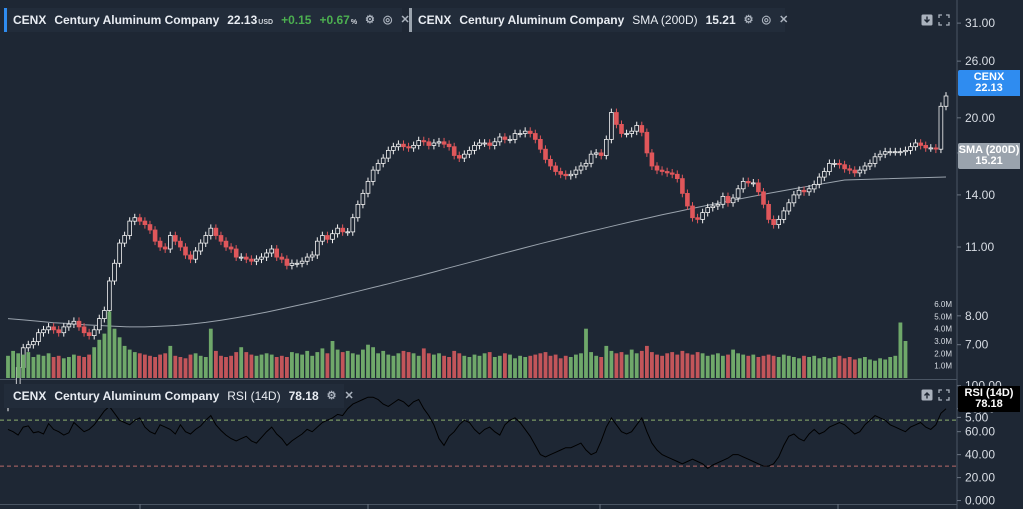 This screenshot has width=1023, height=509. I want to click on legend-symbol: CENX, so click(435, 20).